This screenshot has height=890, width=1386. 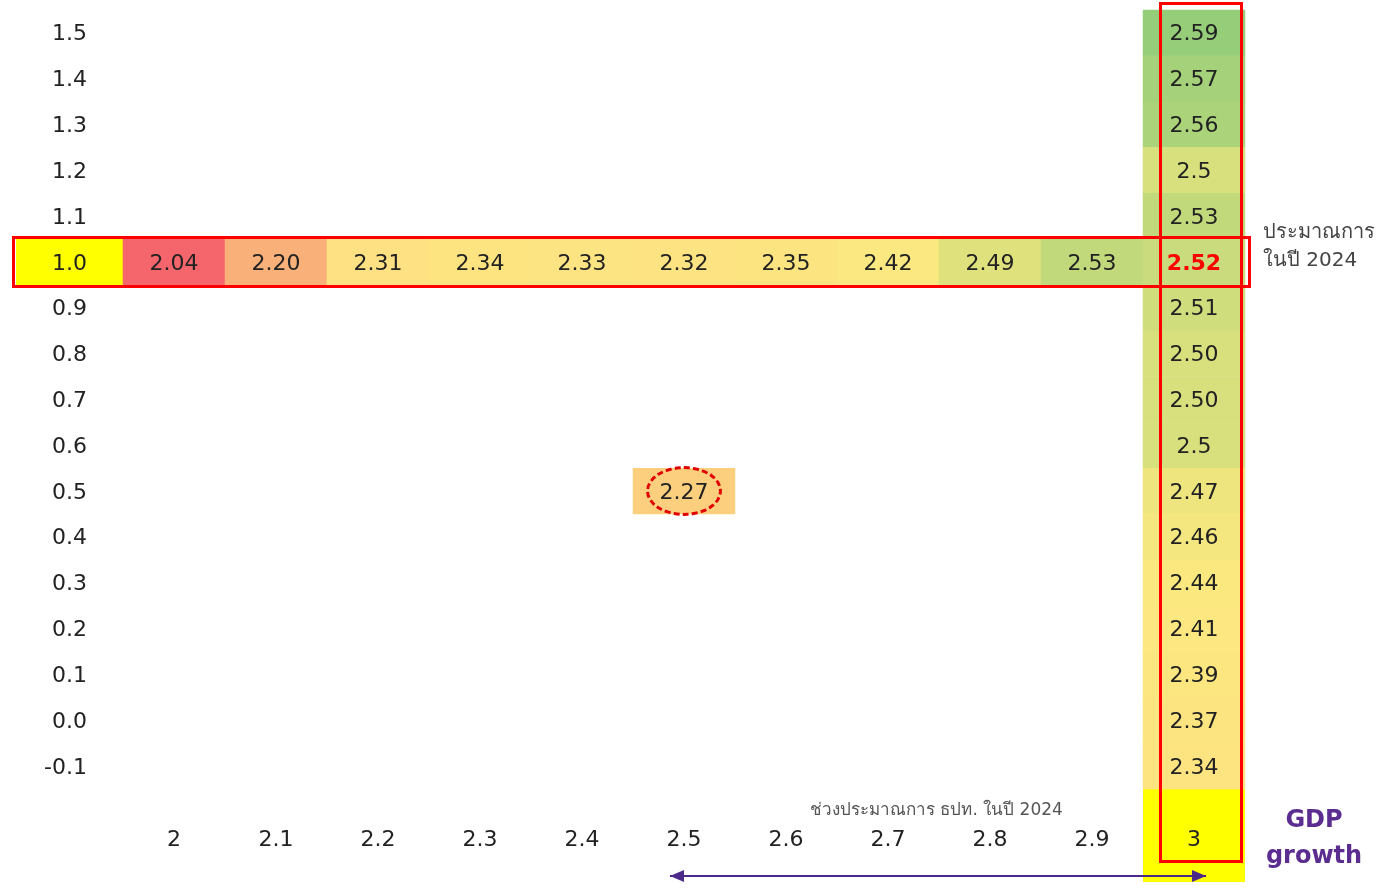 I want to click on y-tick-label: -0.1, so click(x=65, y=766).